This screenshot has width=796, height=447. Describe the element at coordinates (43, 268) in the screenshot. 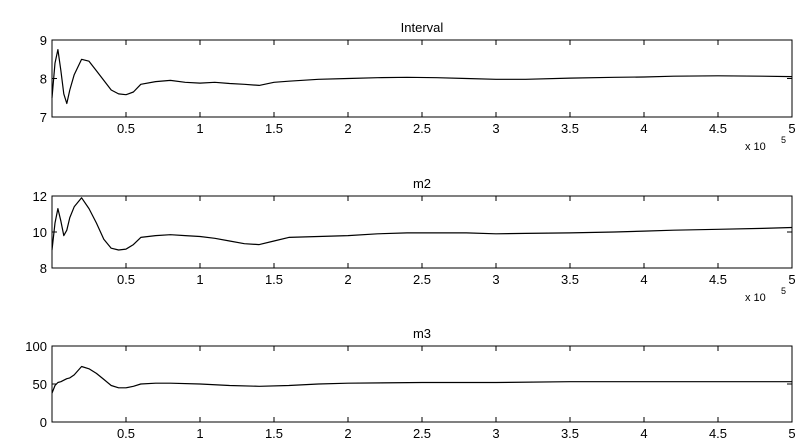

I see `panel2-ytick-label: 8` at that location.